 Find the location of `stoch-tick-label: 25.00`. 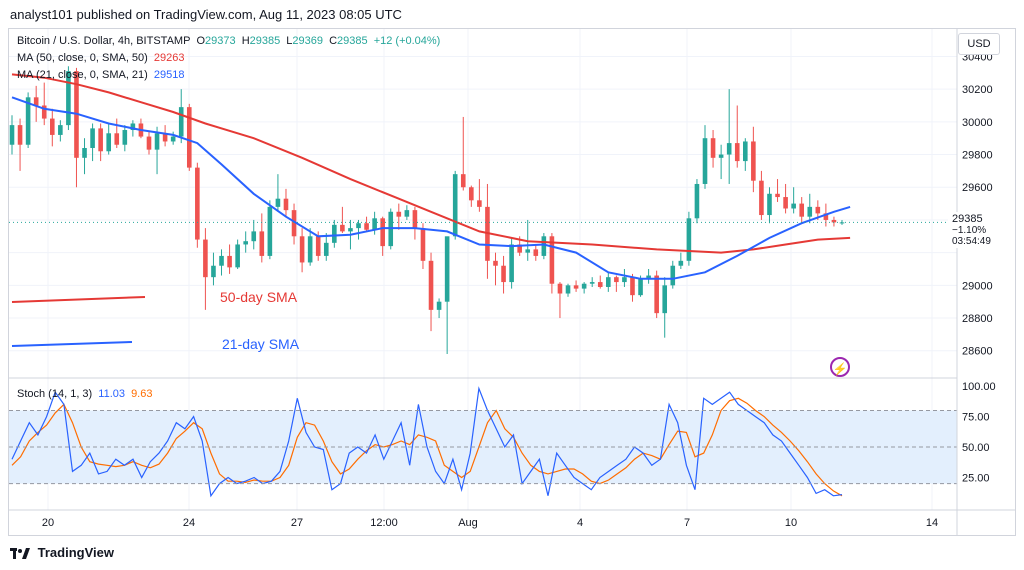

stoch-tick-label: 25.00 is located at coordinates (976, 479).